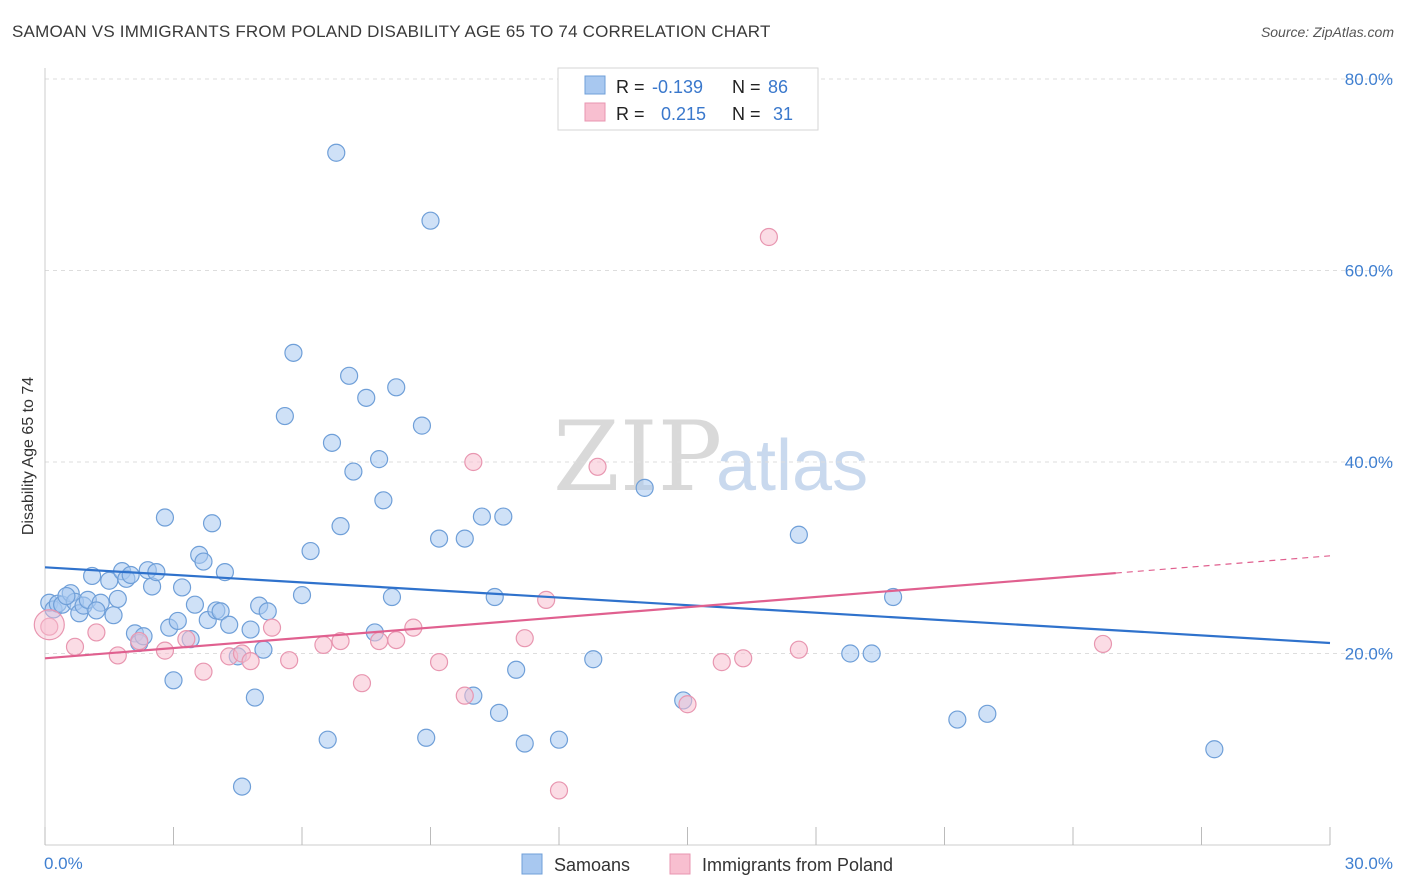 The height and width of the screenshot is (892, 1406). I want to click on poland-point-cluster, so click(49, 625).